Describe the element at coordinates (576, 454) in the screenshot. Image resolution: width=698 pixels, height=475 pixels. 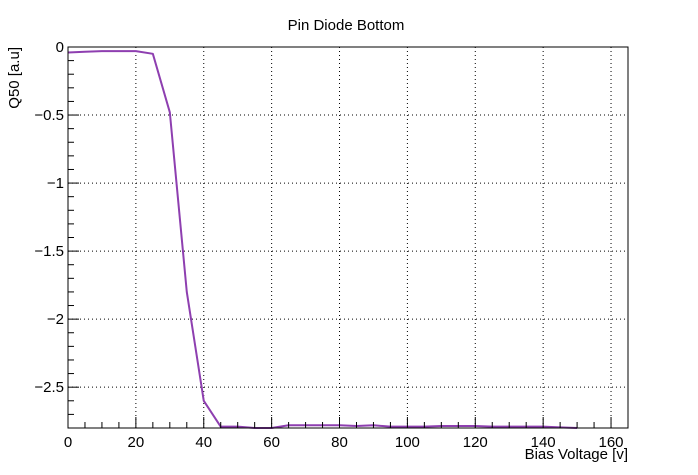
I see `x-axis-label: Bias Voltage [v]` at that location.